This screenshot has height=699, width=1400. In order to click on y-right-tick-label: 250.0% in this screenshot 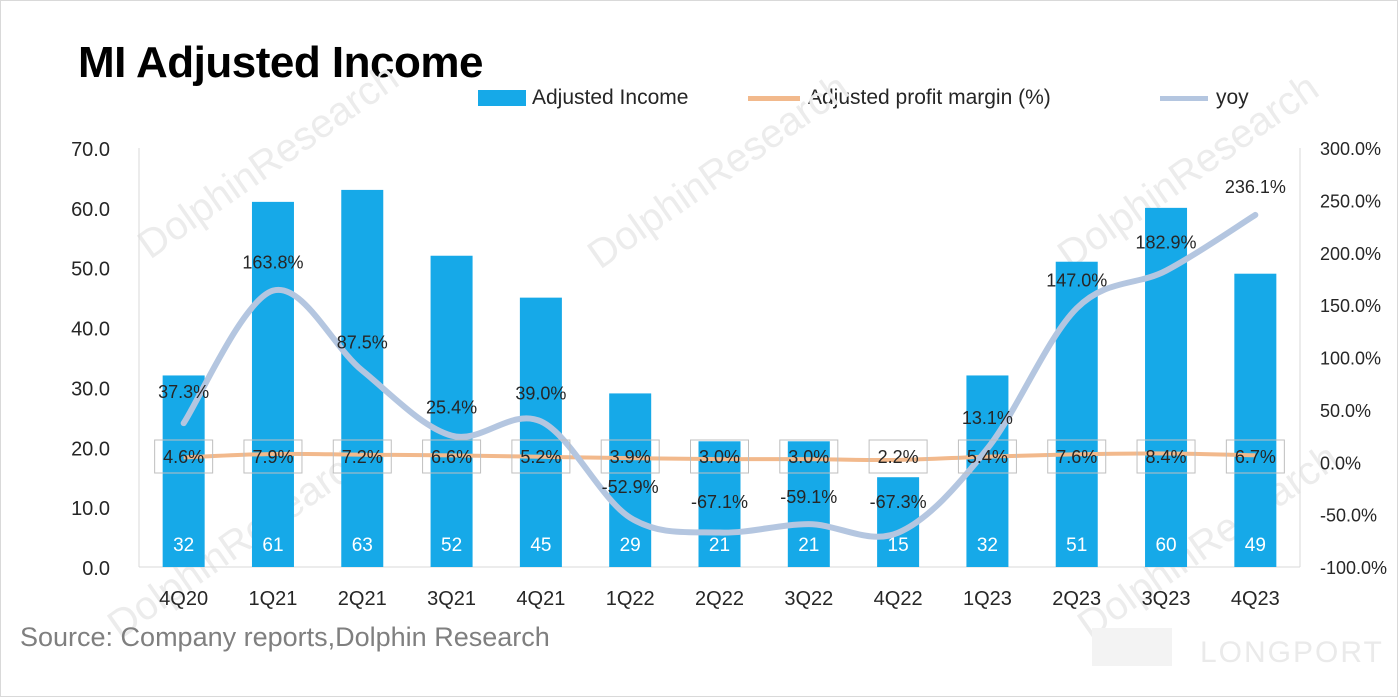, I will do `click(1350, 201)`.